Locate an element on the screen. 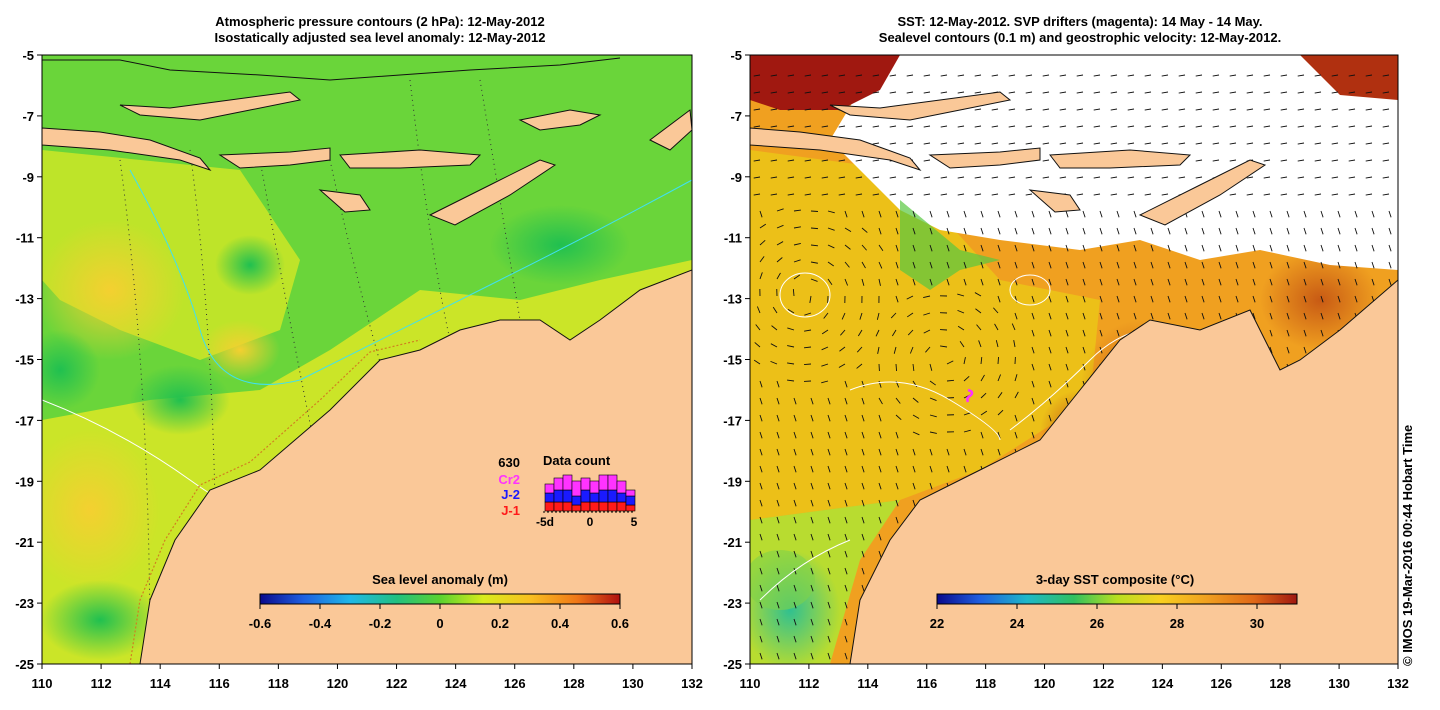  sst-hot-north is located at coordinates (825, 82).